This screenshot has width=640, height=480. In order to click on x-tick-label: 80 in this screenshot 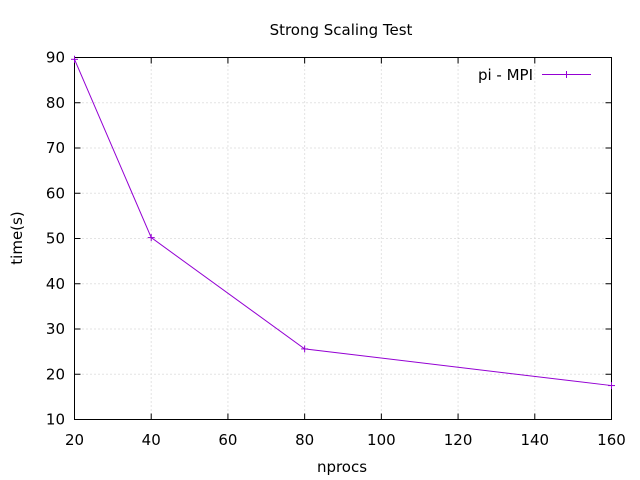, I will do `click(304, 440)`.